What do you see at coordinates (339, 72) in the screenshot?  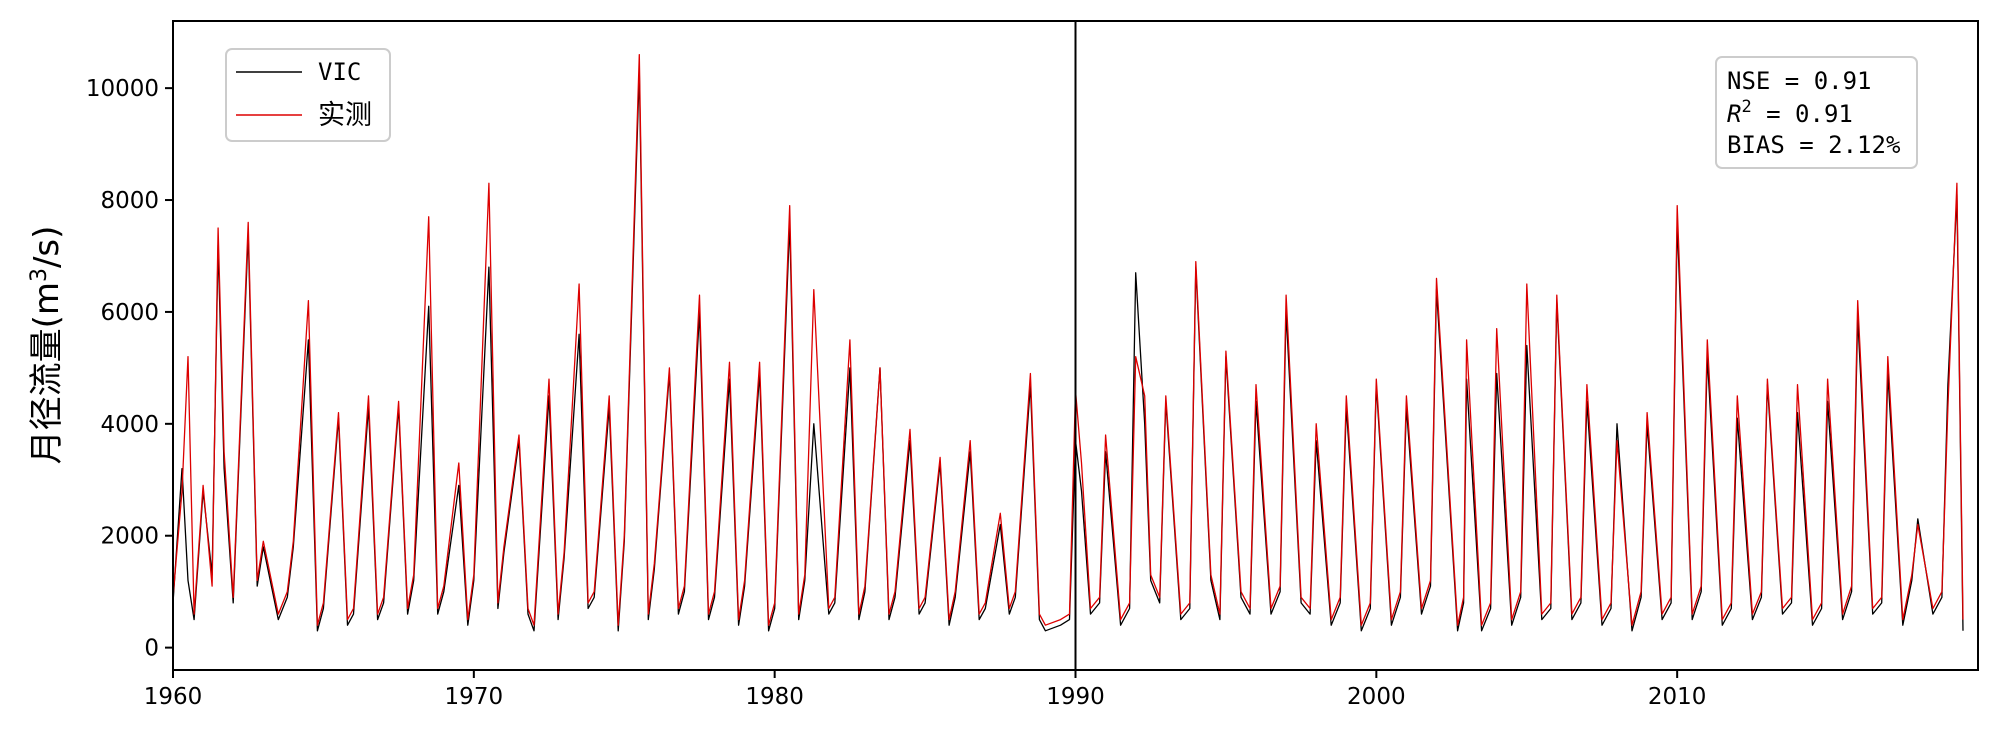 I see `legend-label-vic: VIC` at bounding box center [339, 72].